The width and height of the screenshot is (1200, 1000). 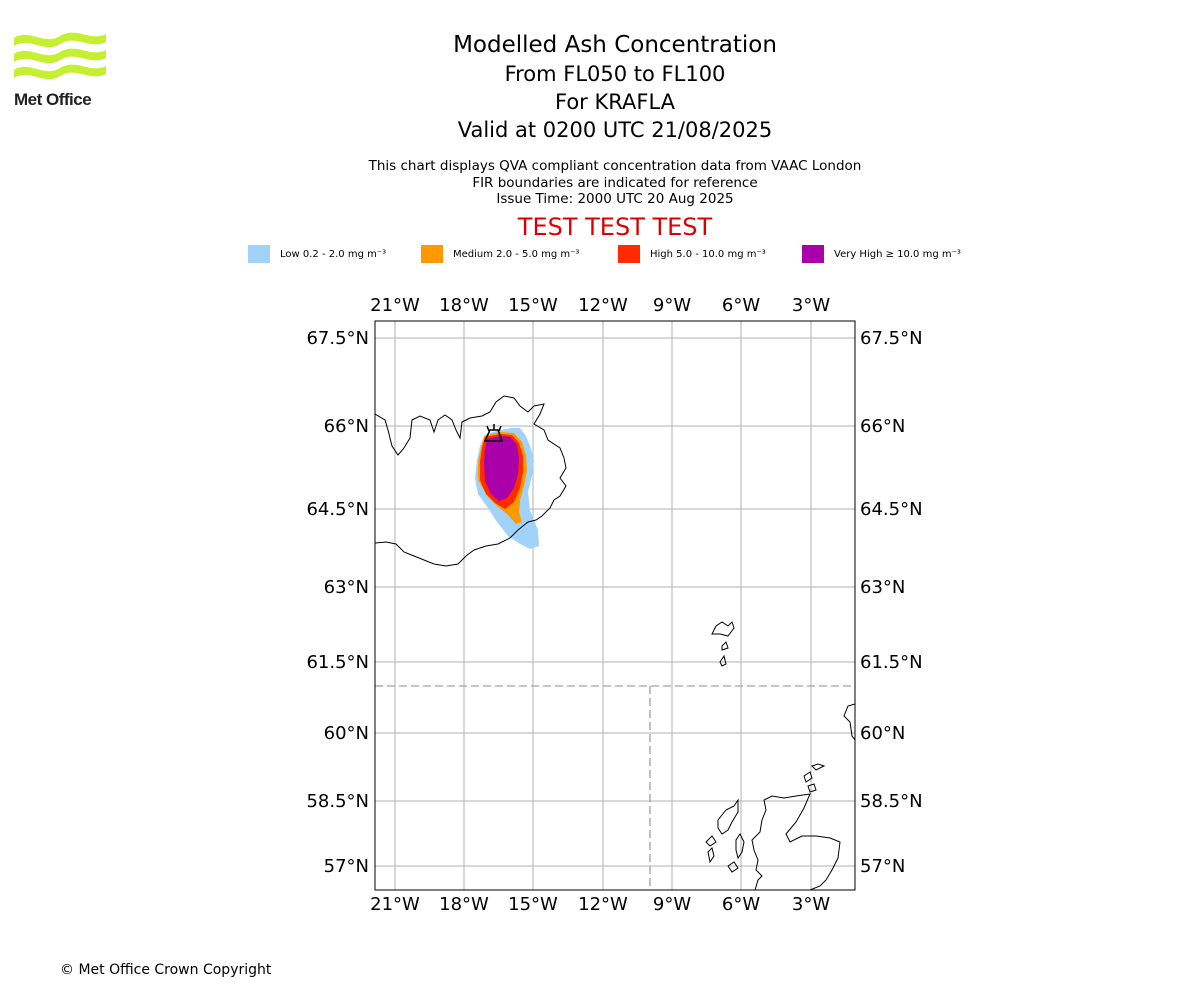 I want to click on coastline-orkney, so click(x=814, y=778).